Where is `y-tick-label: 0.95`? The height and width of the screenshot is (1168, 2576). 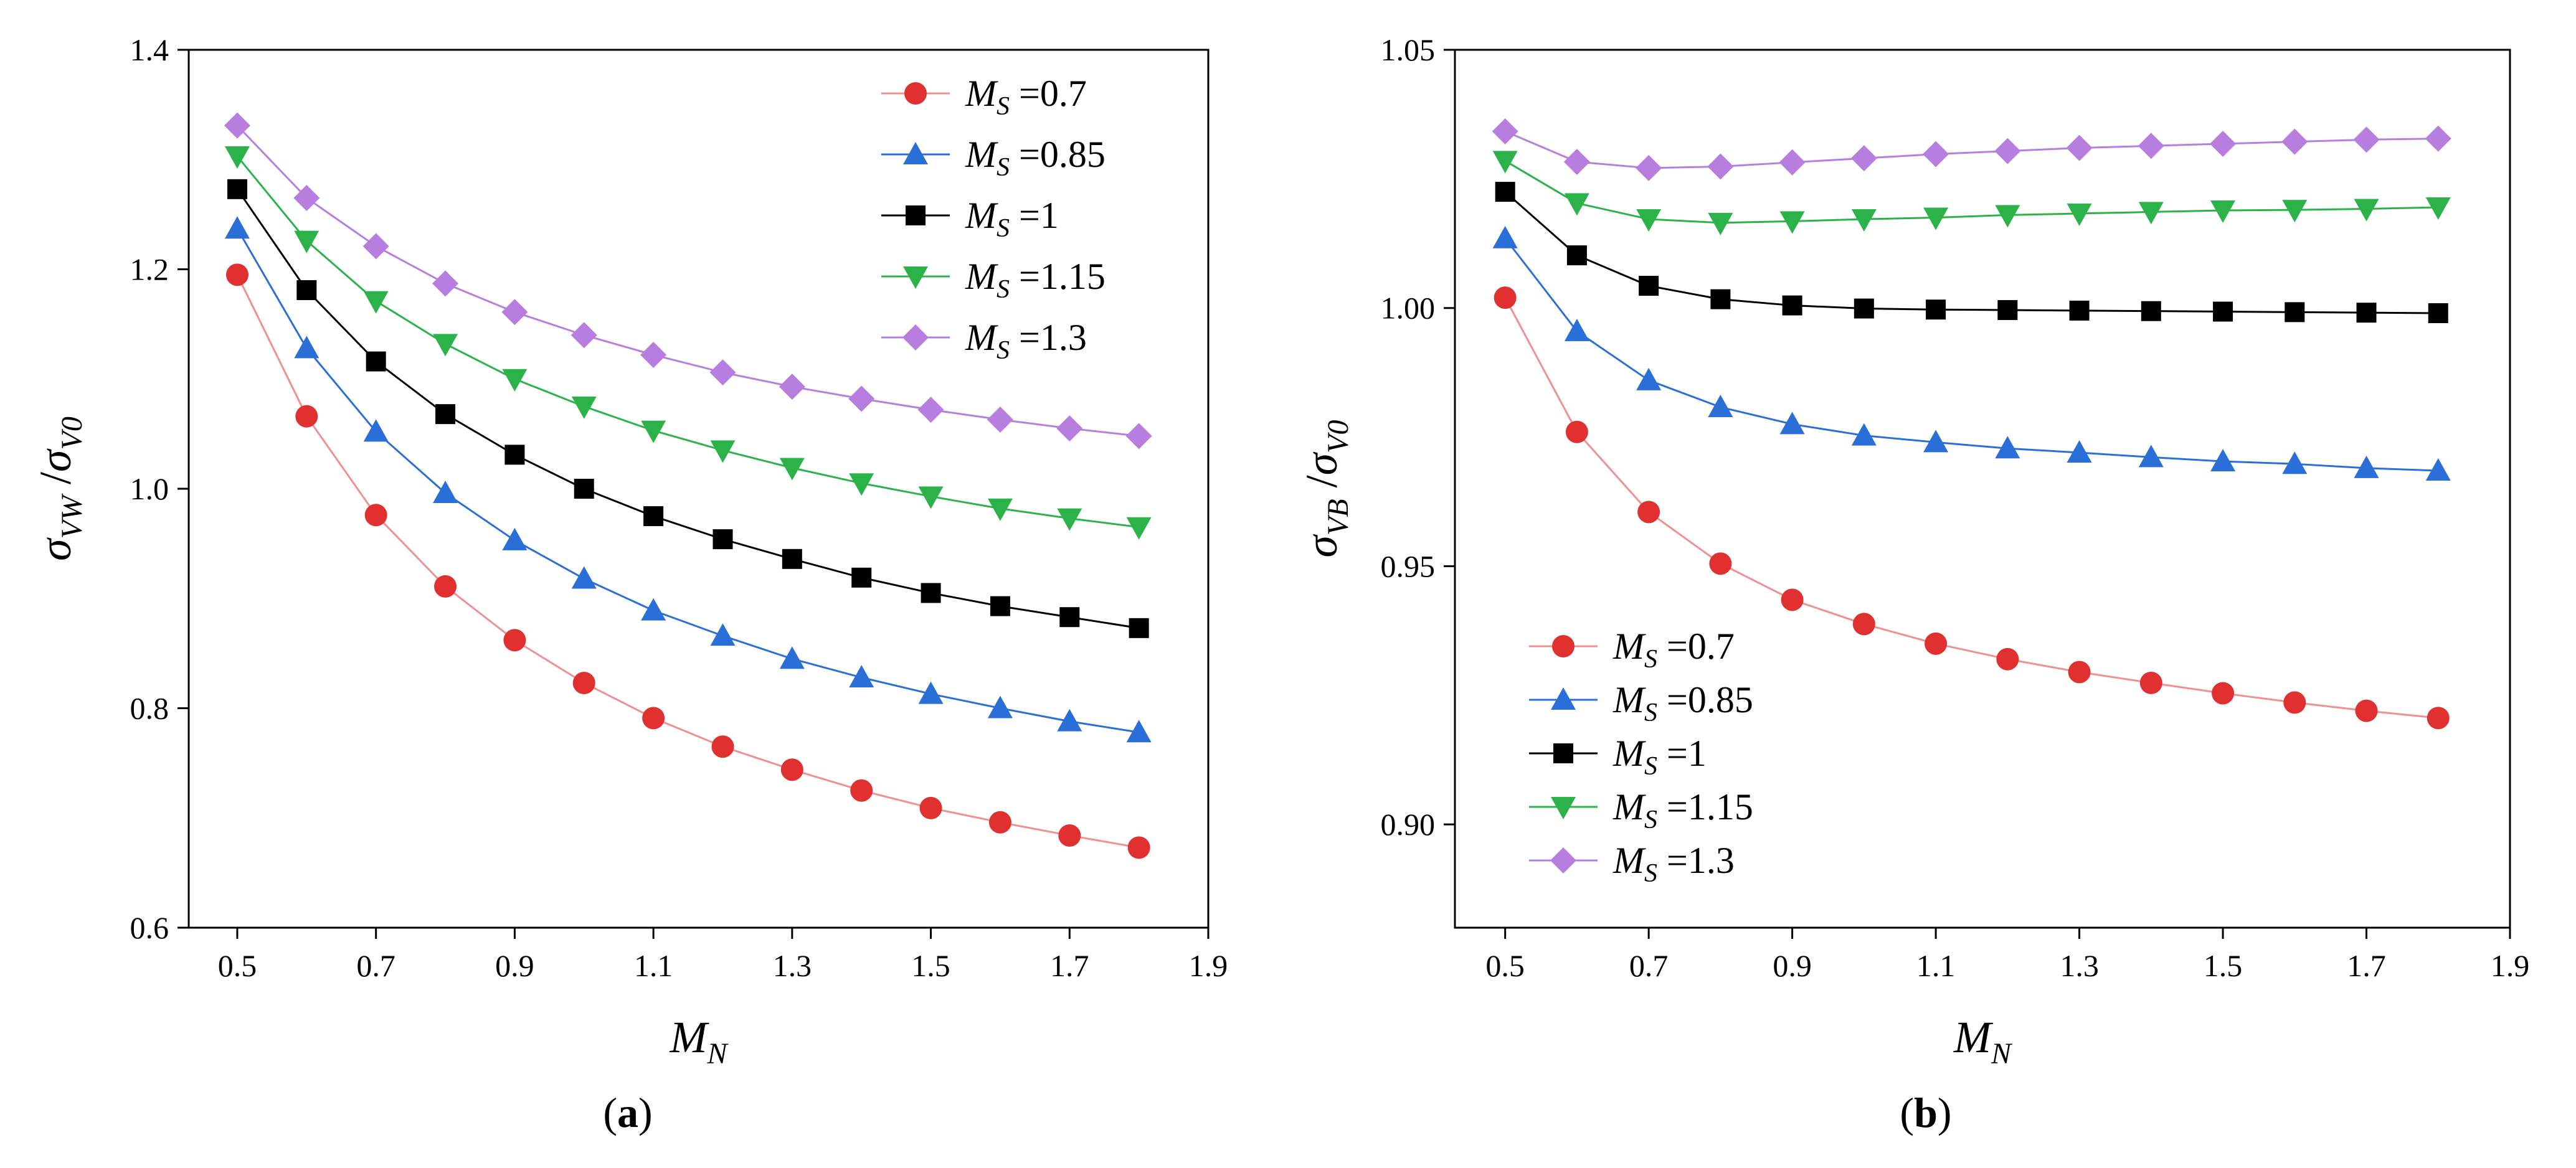 y-tick-label: 0.95 is located at coordinates (1409, 566).